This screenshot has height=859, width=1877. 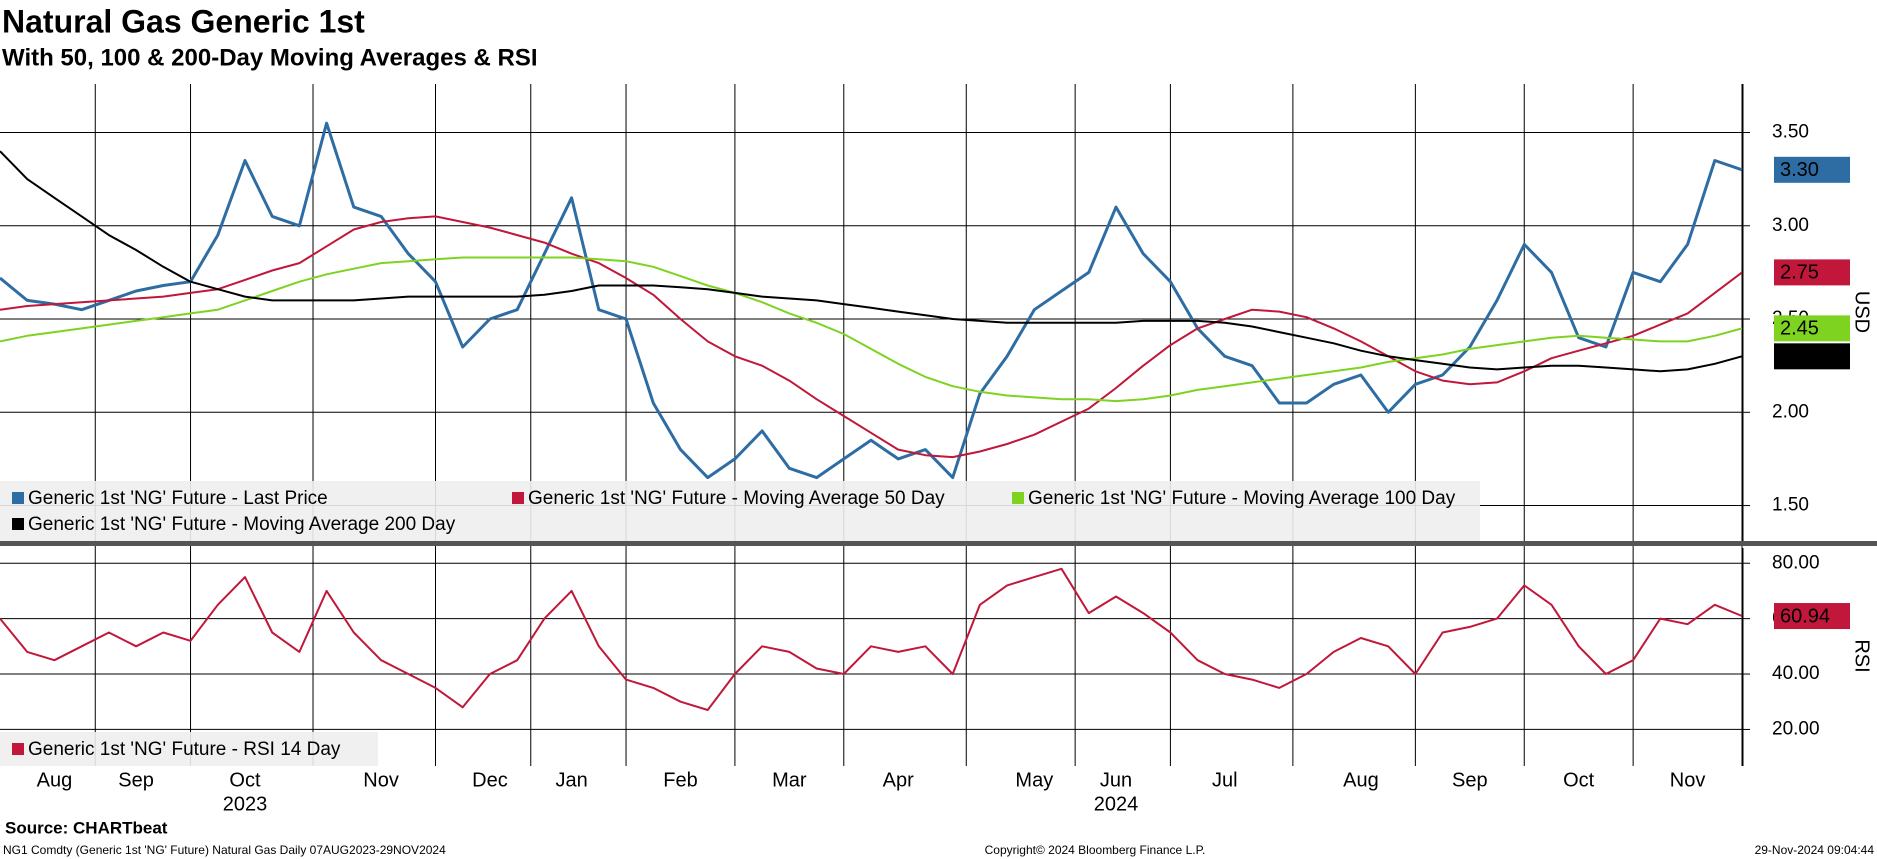 What do you see at coordinates (1034, 780) in the screenshot?
I see `x-tick-label: May` at bounding box center [1034, 780].